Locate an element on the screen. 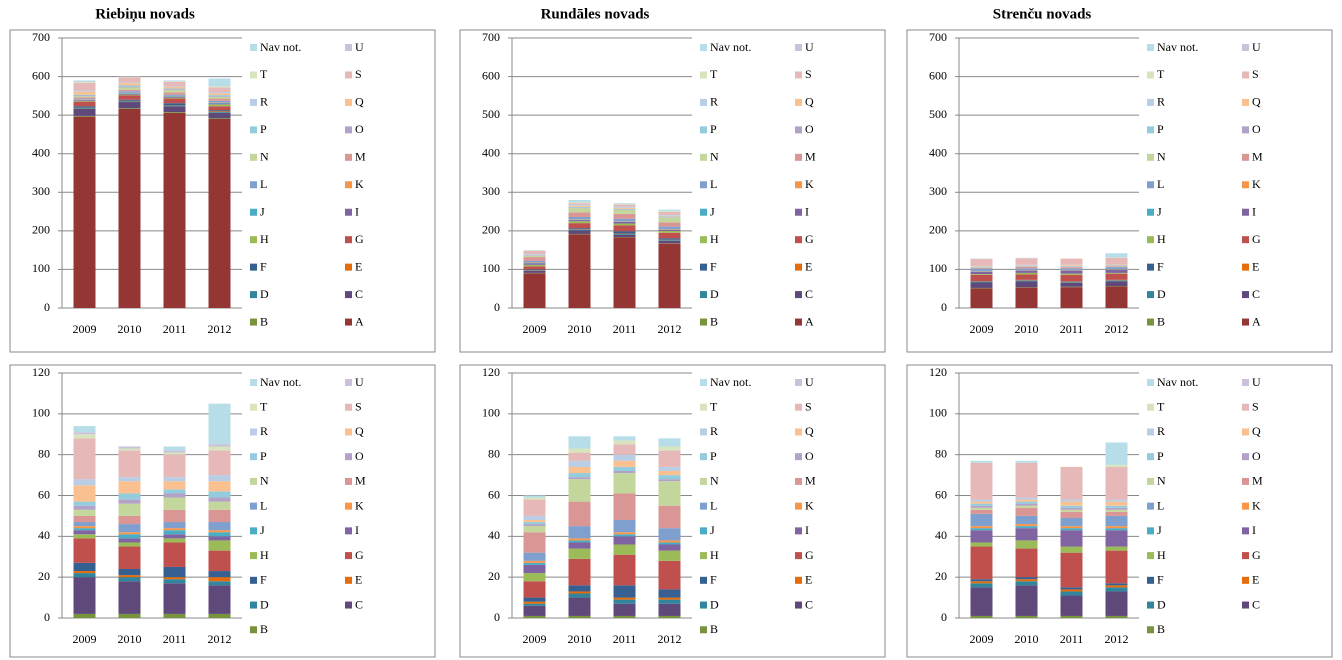 Image resolution: width=1342 pixels, height=660 pixels. y-tick-label: 700 is located at coordinates (491, 37).